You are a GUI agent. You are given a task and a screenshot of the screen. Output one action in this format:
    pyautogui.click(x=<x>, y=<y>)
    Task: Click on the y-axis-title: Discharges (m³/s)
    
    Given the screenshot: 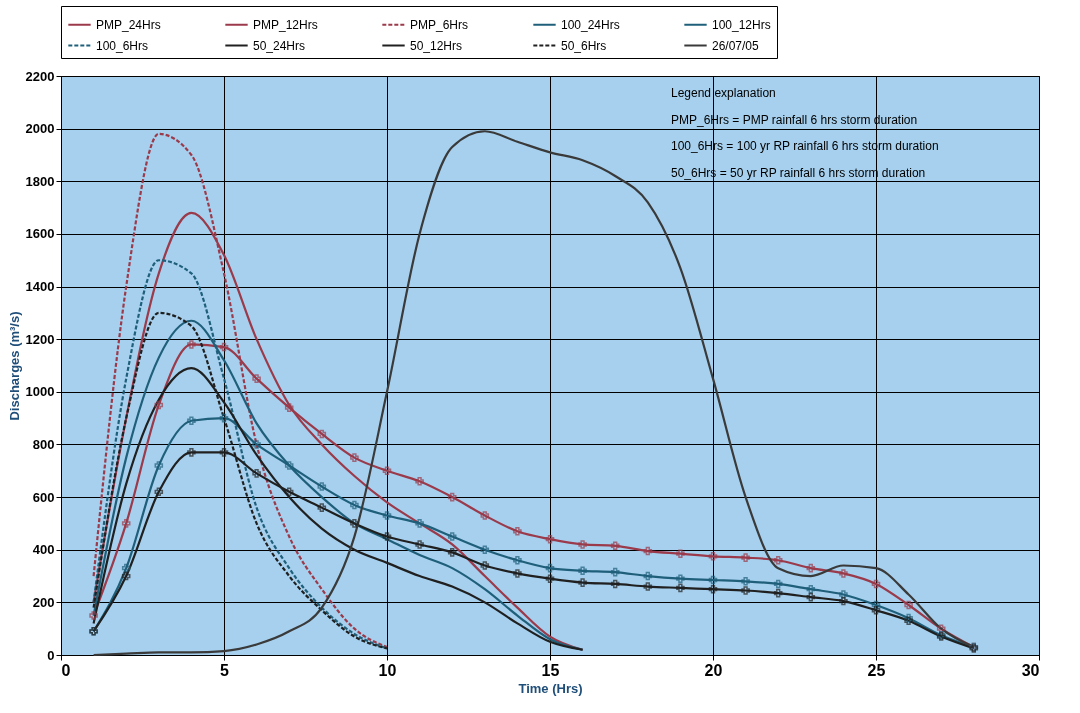 What is the action you would take?
    pyautogui.click(x=14, y=366)
    